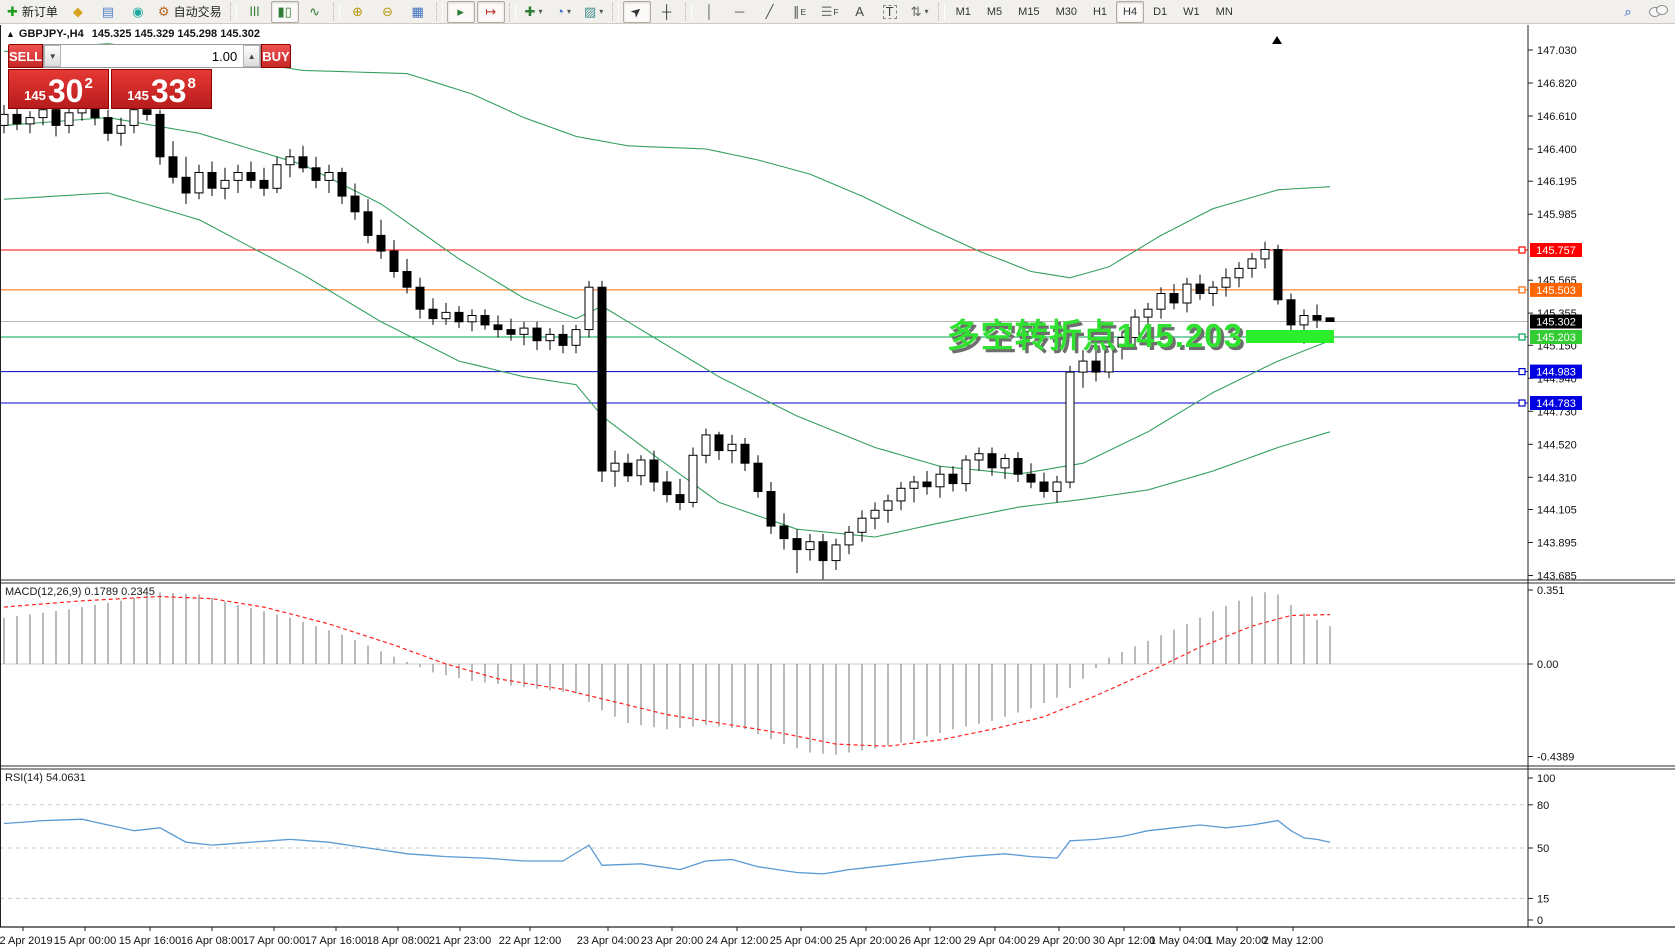  Describe the element at coordinates (830, 12) in the screenshot. I see `fibonacci-icon: ☰ F` at that location.